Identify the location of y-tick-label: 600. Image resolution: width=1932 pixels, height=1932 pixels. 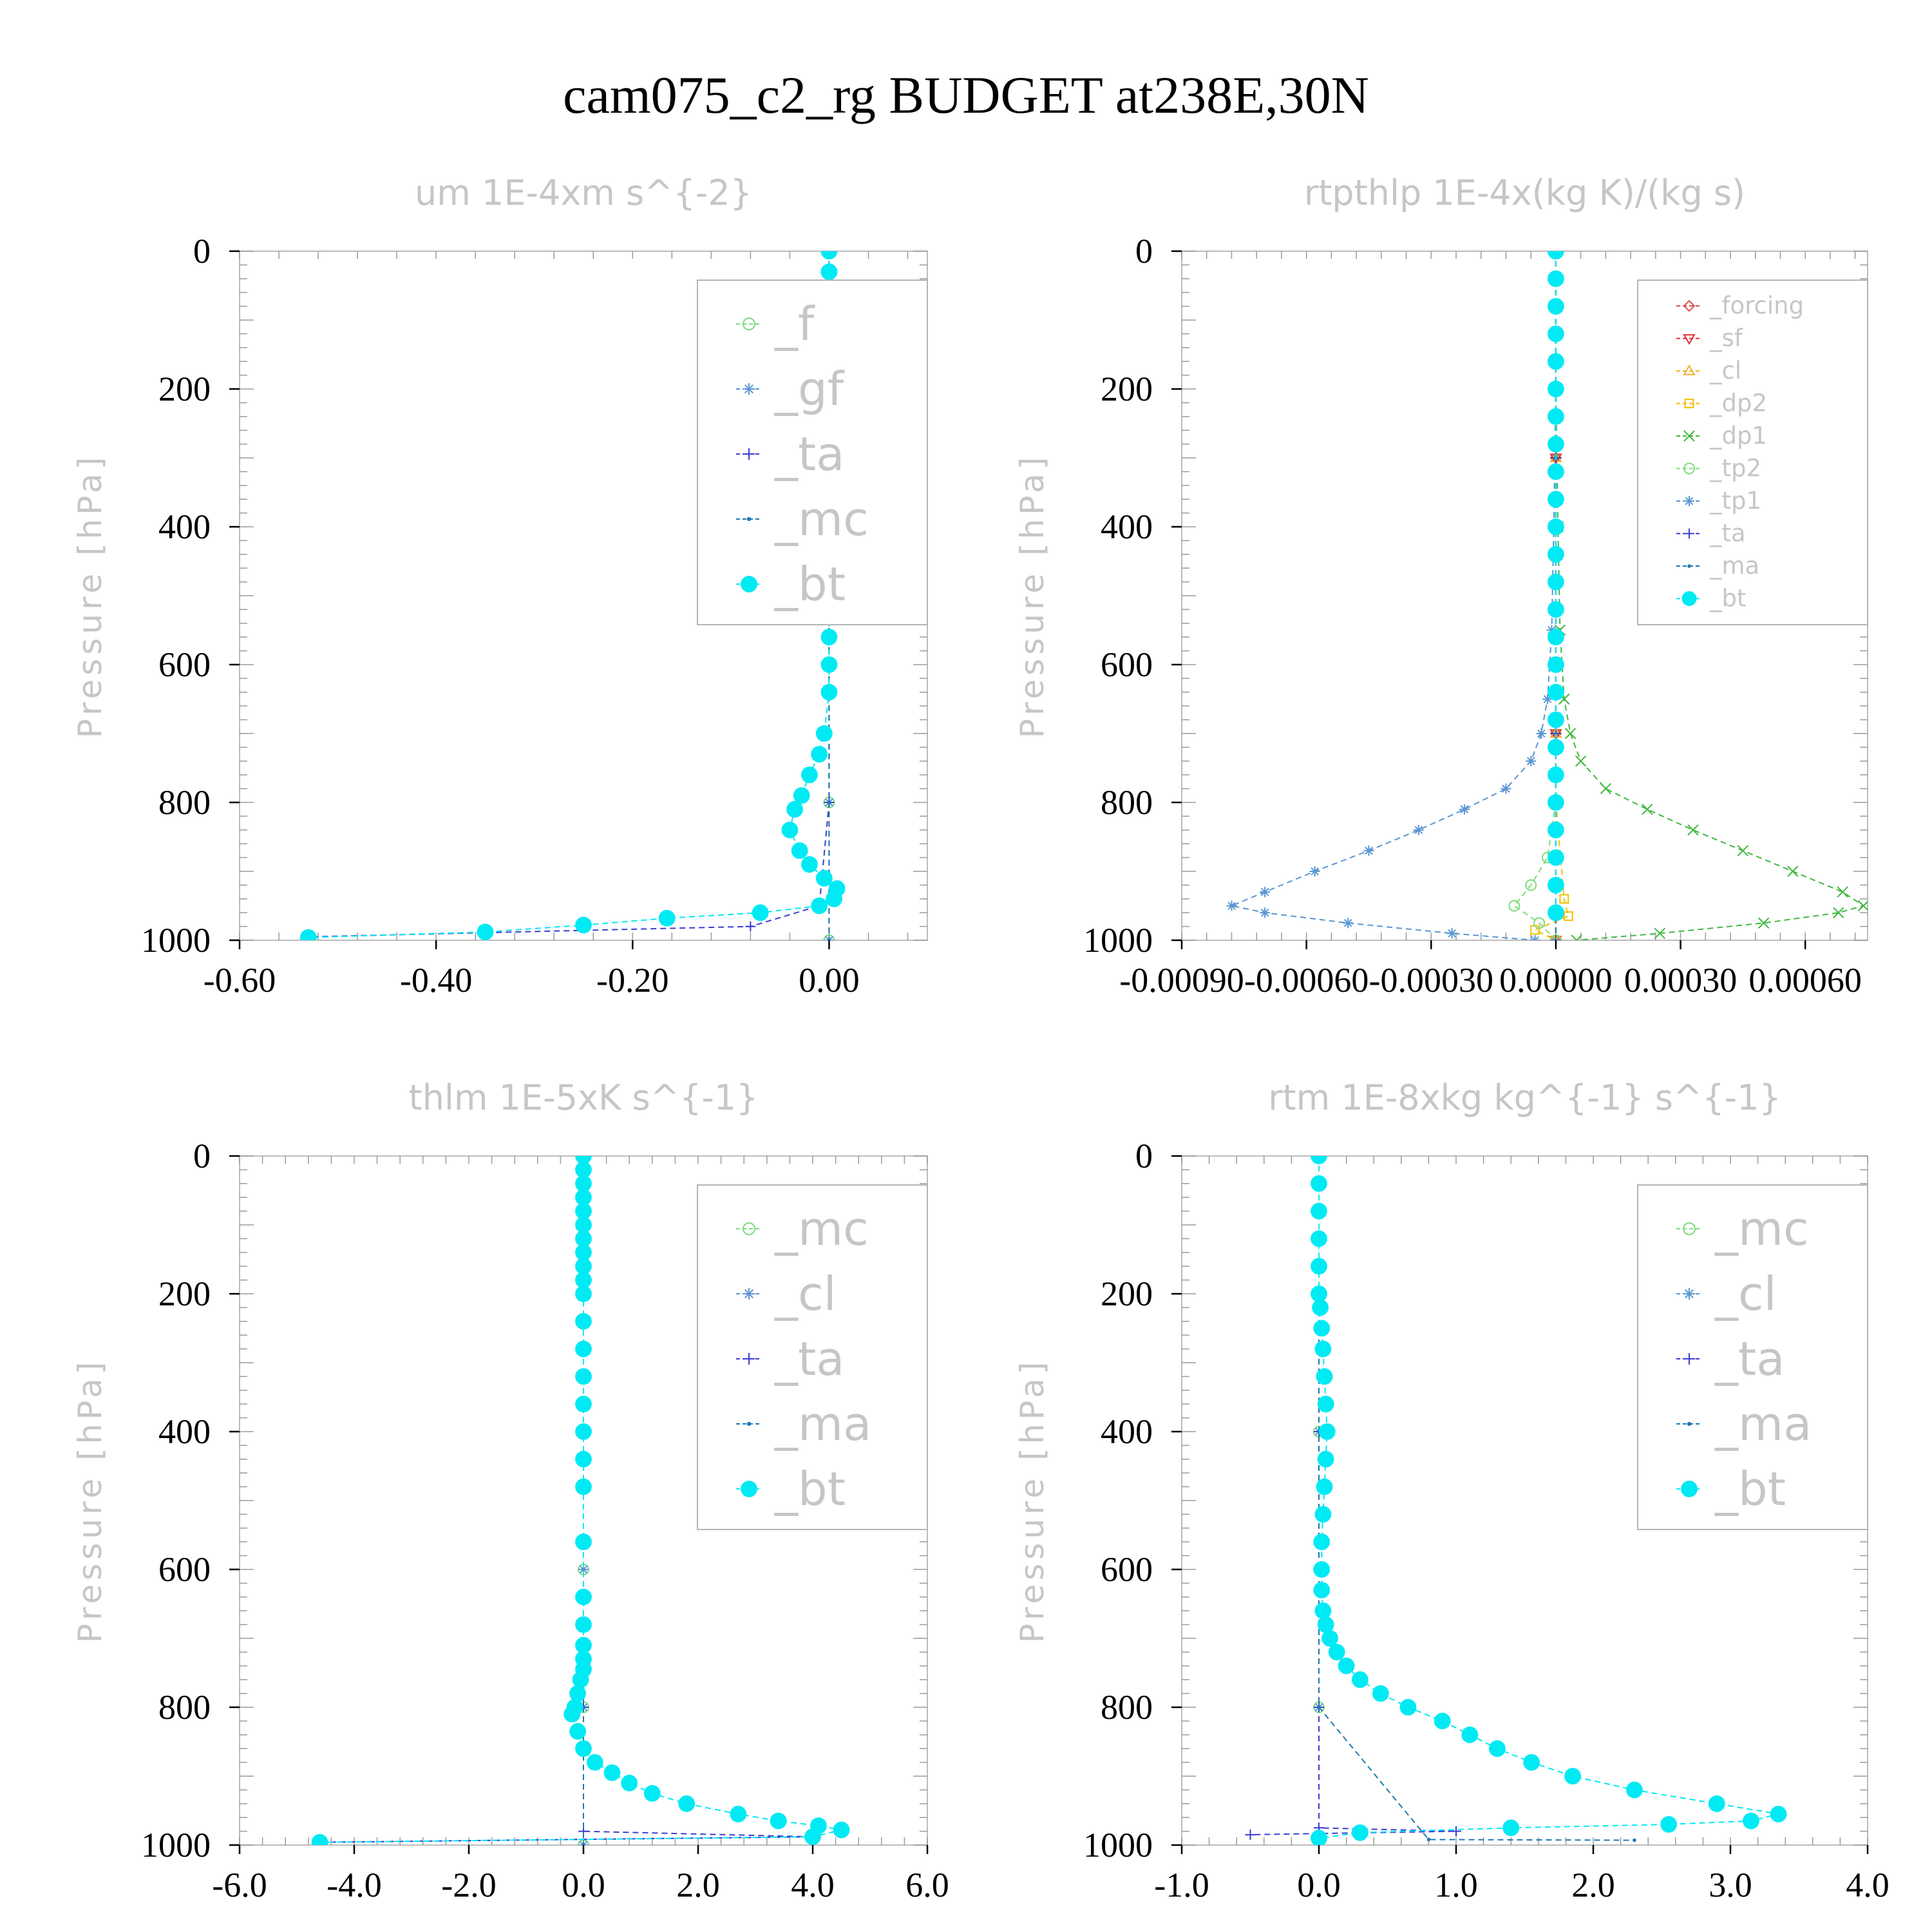
(1127, 1570).